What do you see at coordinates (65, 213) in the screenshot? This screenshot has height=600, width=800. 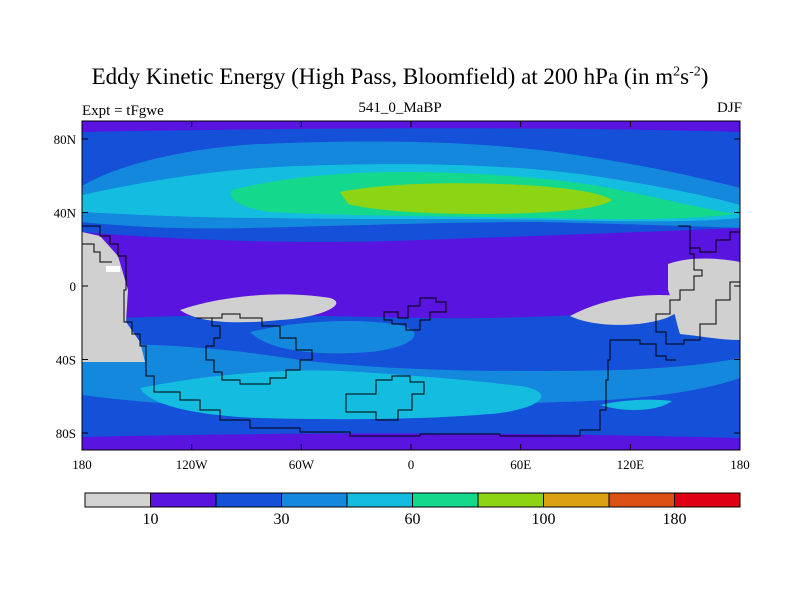 I see `lat-tick-label: 40N` at bounding box center [65, 213].